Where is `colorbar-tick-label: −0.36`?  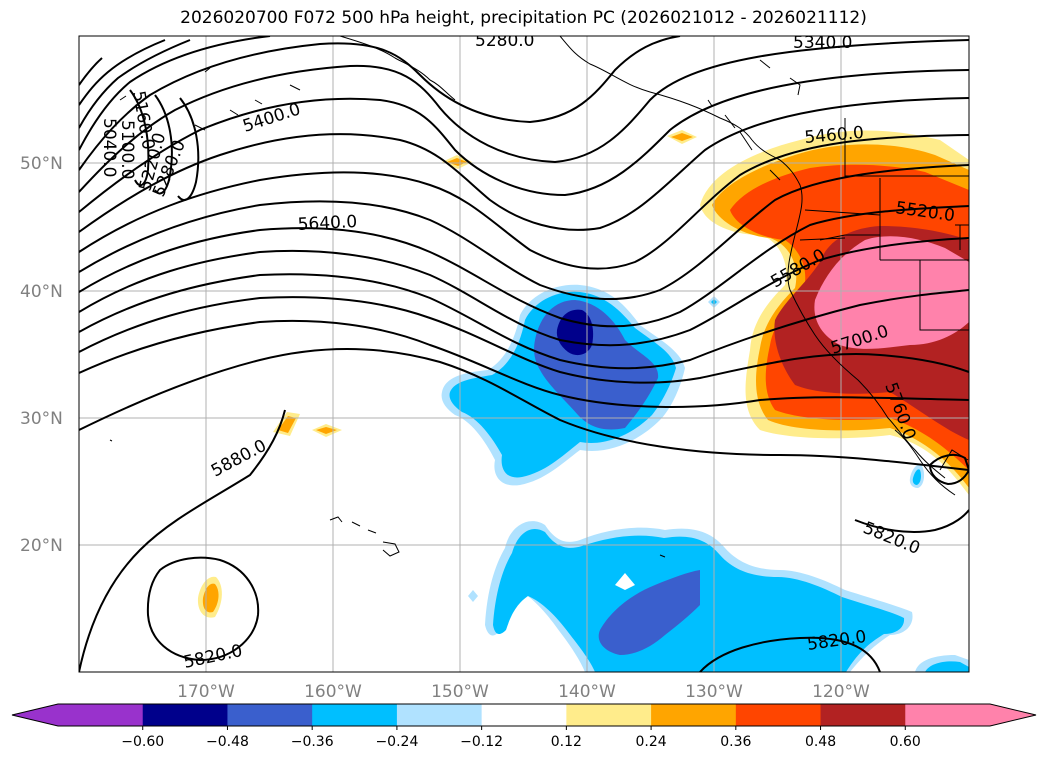
colorbar-tick-label: −0.36 is located at coordinates (312, 742).